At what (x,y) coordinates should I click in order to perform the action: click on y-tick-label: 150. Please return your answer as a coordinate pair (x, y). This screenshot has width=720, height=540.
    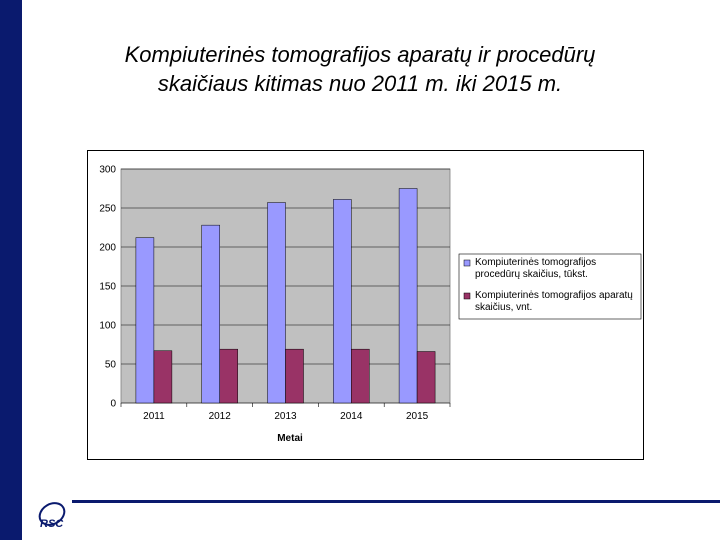
    Looking at the image, I should click on (107, 287).